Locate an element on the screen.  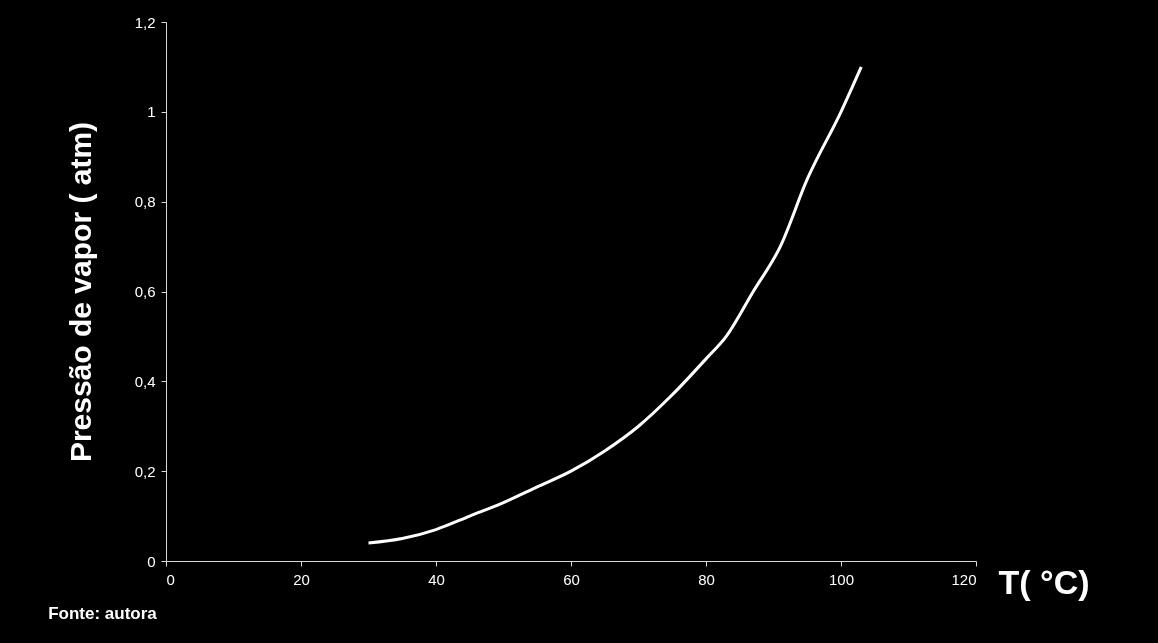
source-note: Fonte: autora is located at coordinates (103, 613).